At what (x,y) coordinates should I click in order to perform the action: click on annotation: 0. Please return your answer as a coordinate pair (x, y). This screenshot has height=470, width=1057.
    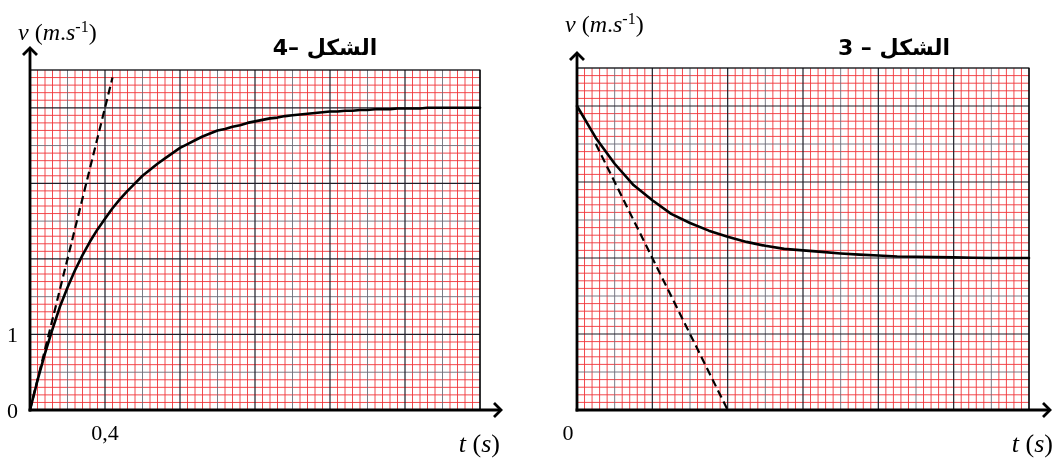
    Looking at the image, I should click on (568, 432).